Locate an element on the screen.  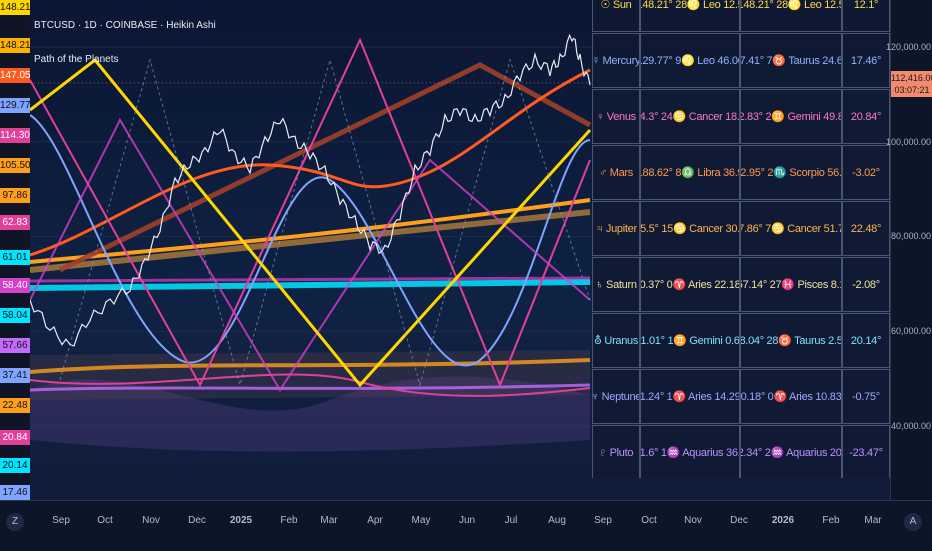
price-label: 58.40 is located at coordinates (15, 285).